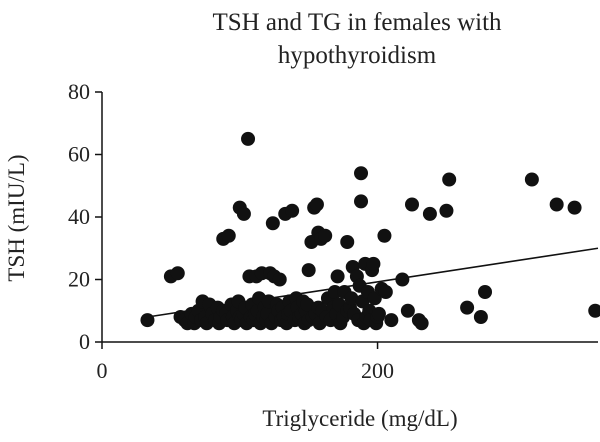 This screenshot has height=442, width=600. I want to click on x-tick-label: 0, so click(102, 370).